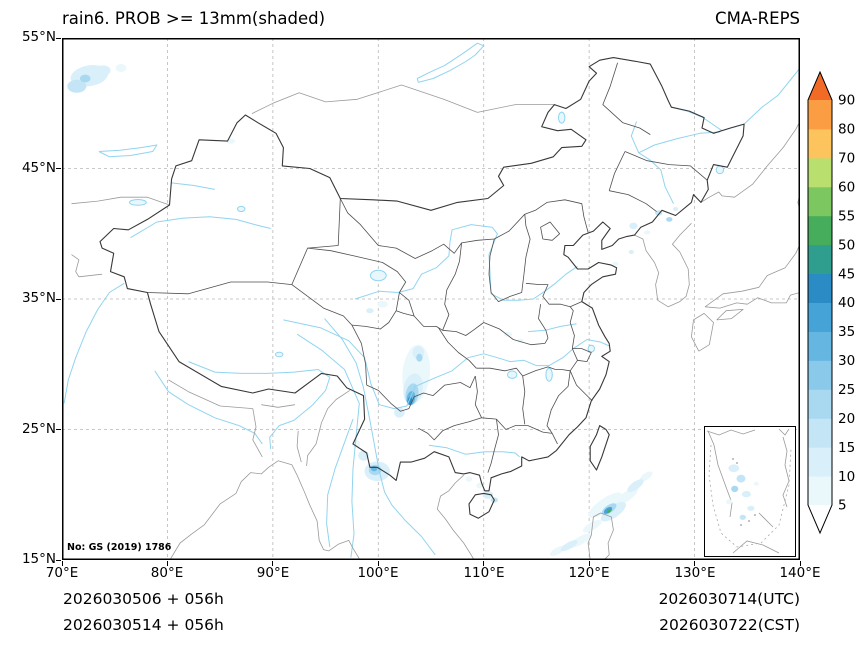 This screenshot has height=647, width=860. Describe the element at coordinates (842, 506) in the screenshot. I see `colorbar-label: 5` at that location.